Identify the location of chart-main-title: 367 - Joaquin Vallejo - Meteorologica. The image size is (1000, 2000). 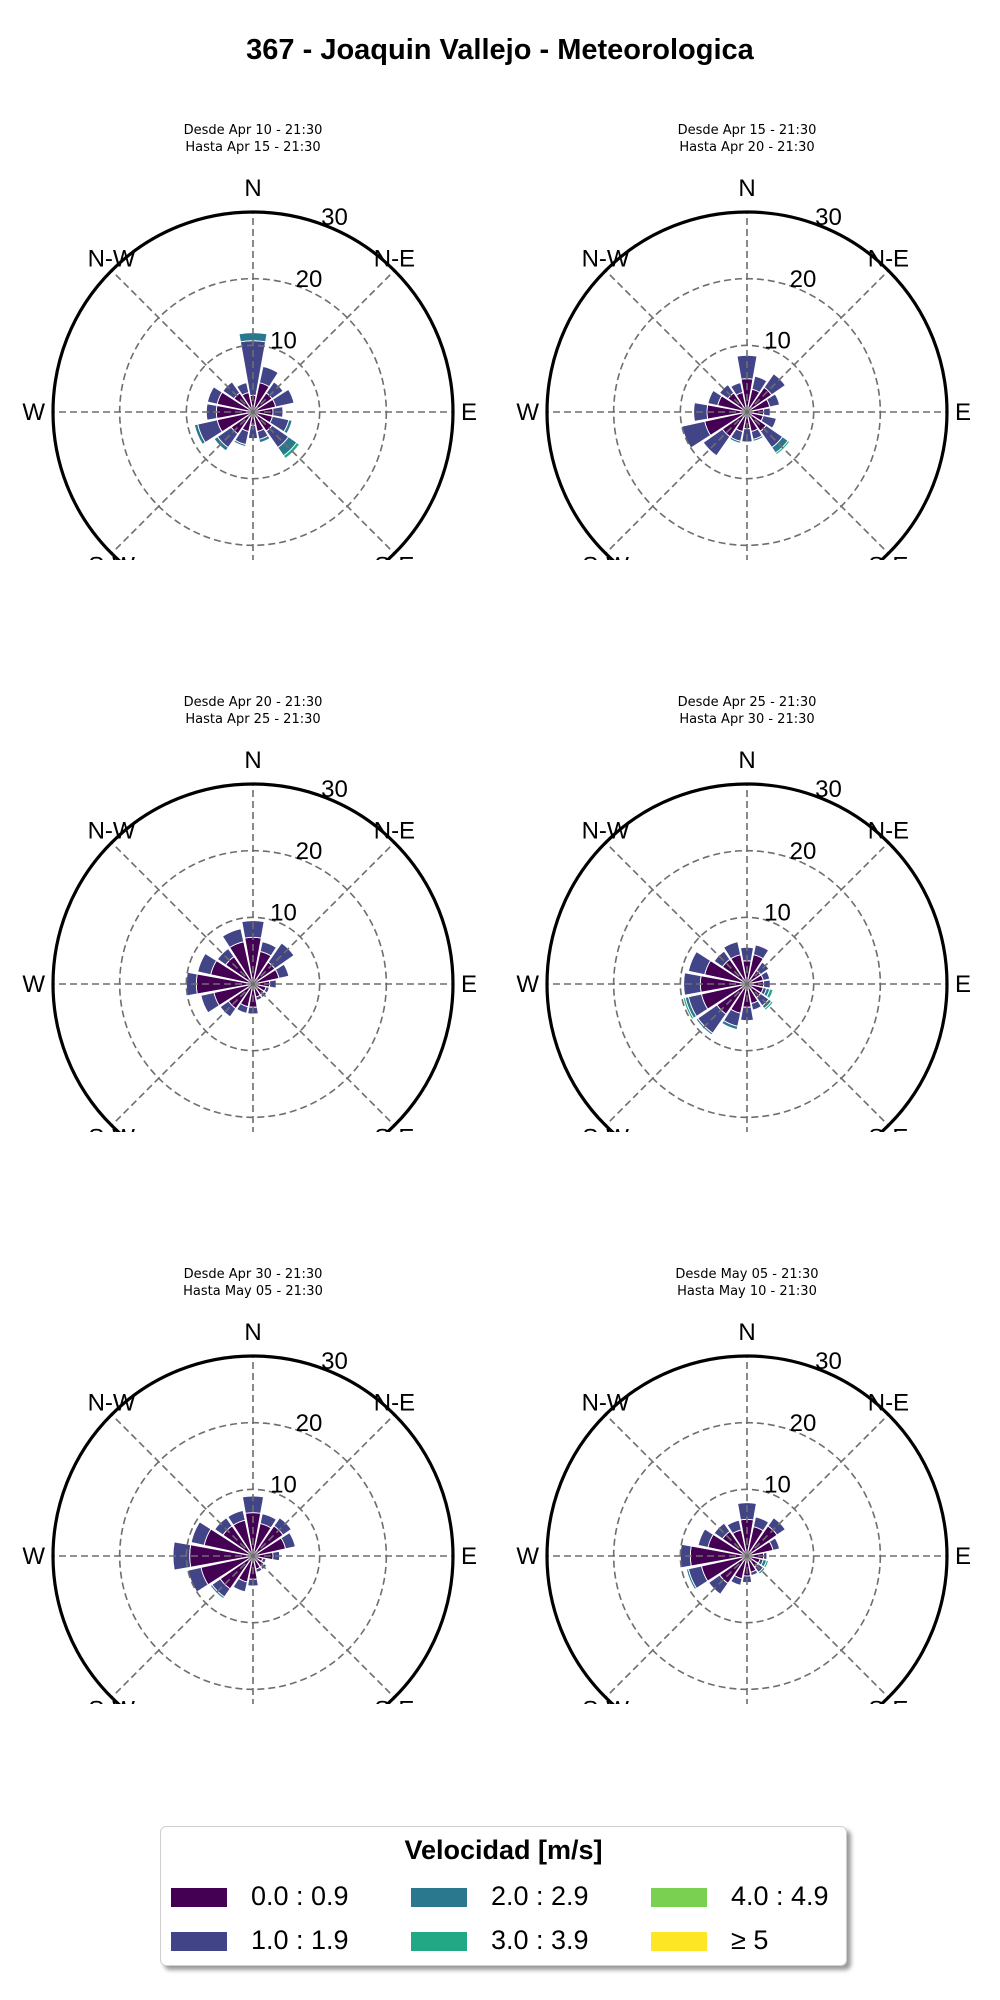
(500, 50).